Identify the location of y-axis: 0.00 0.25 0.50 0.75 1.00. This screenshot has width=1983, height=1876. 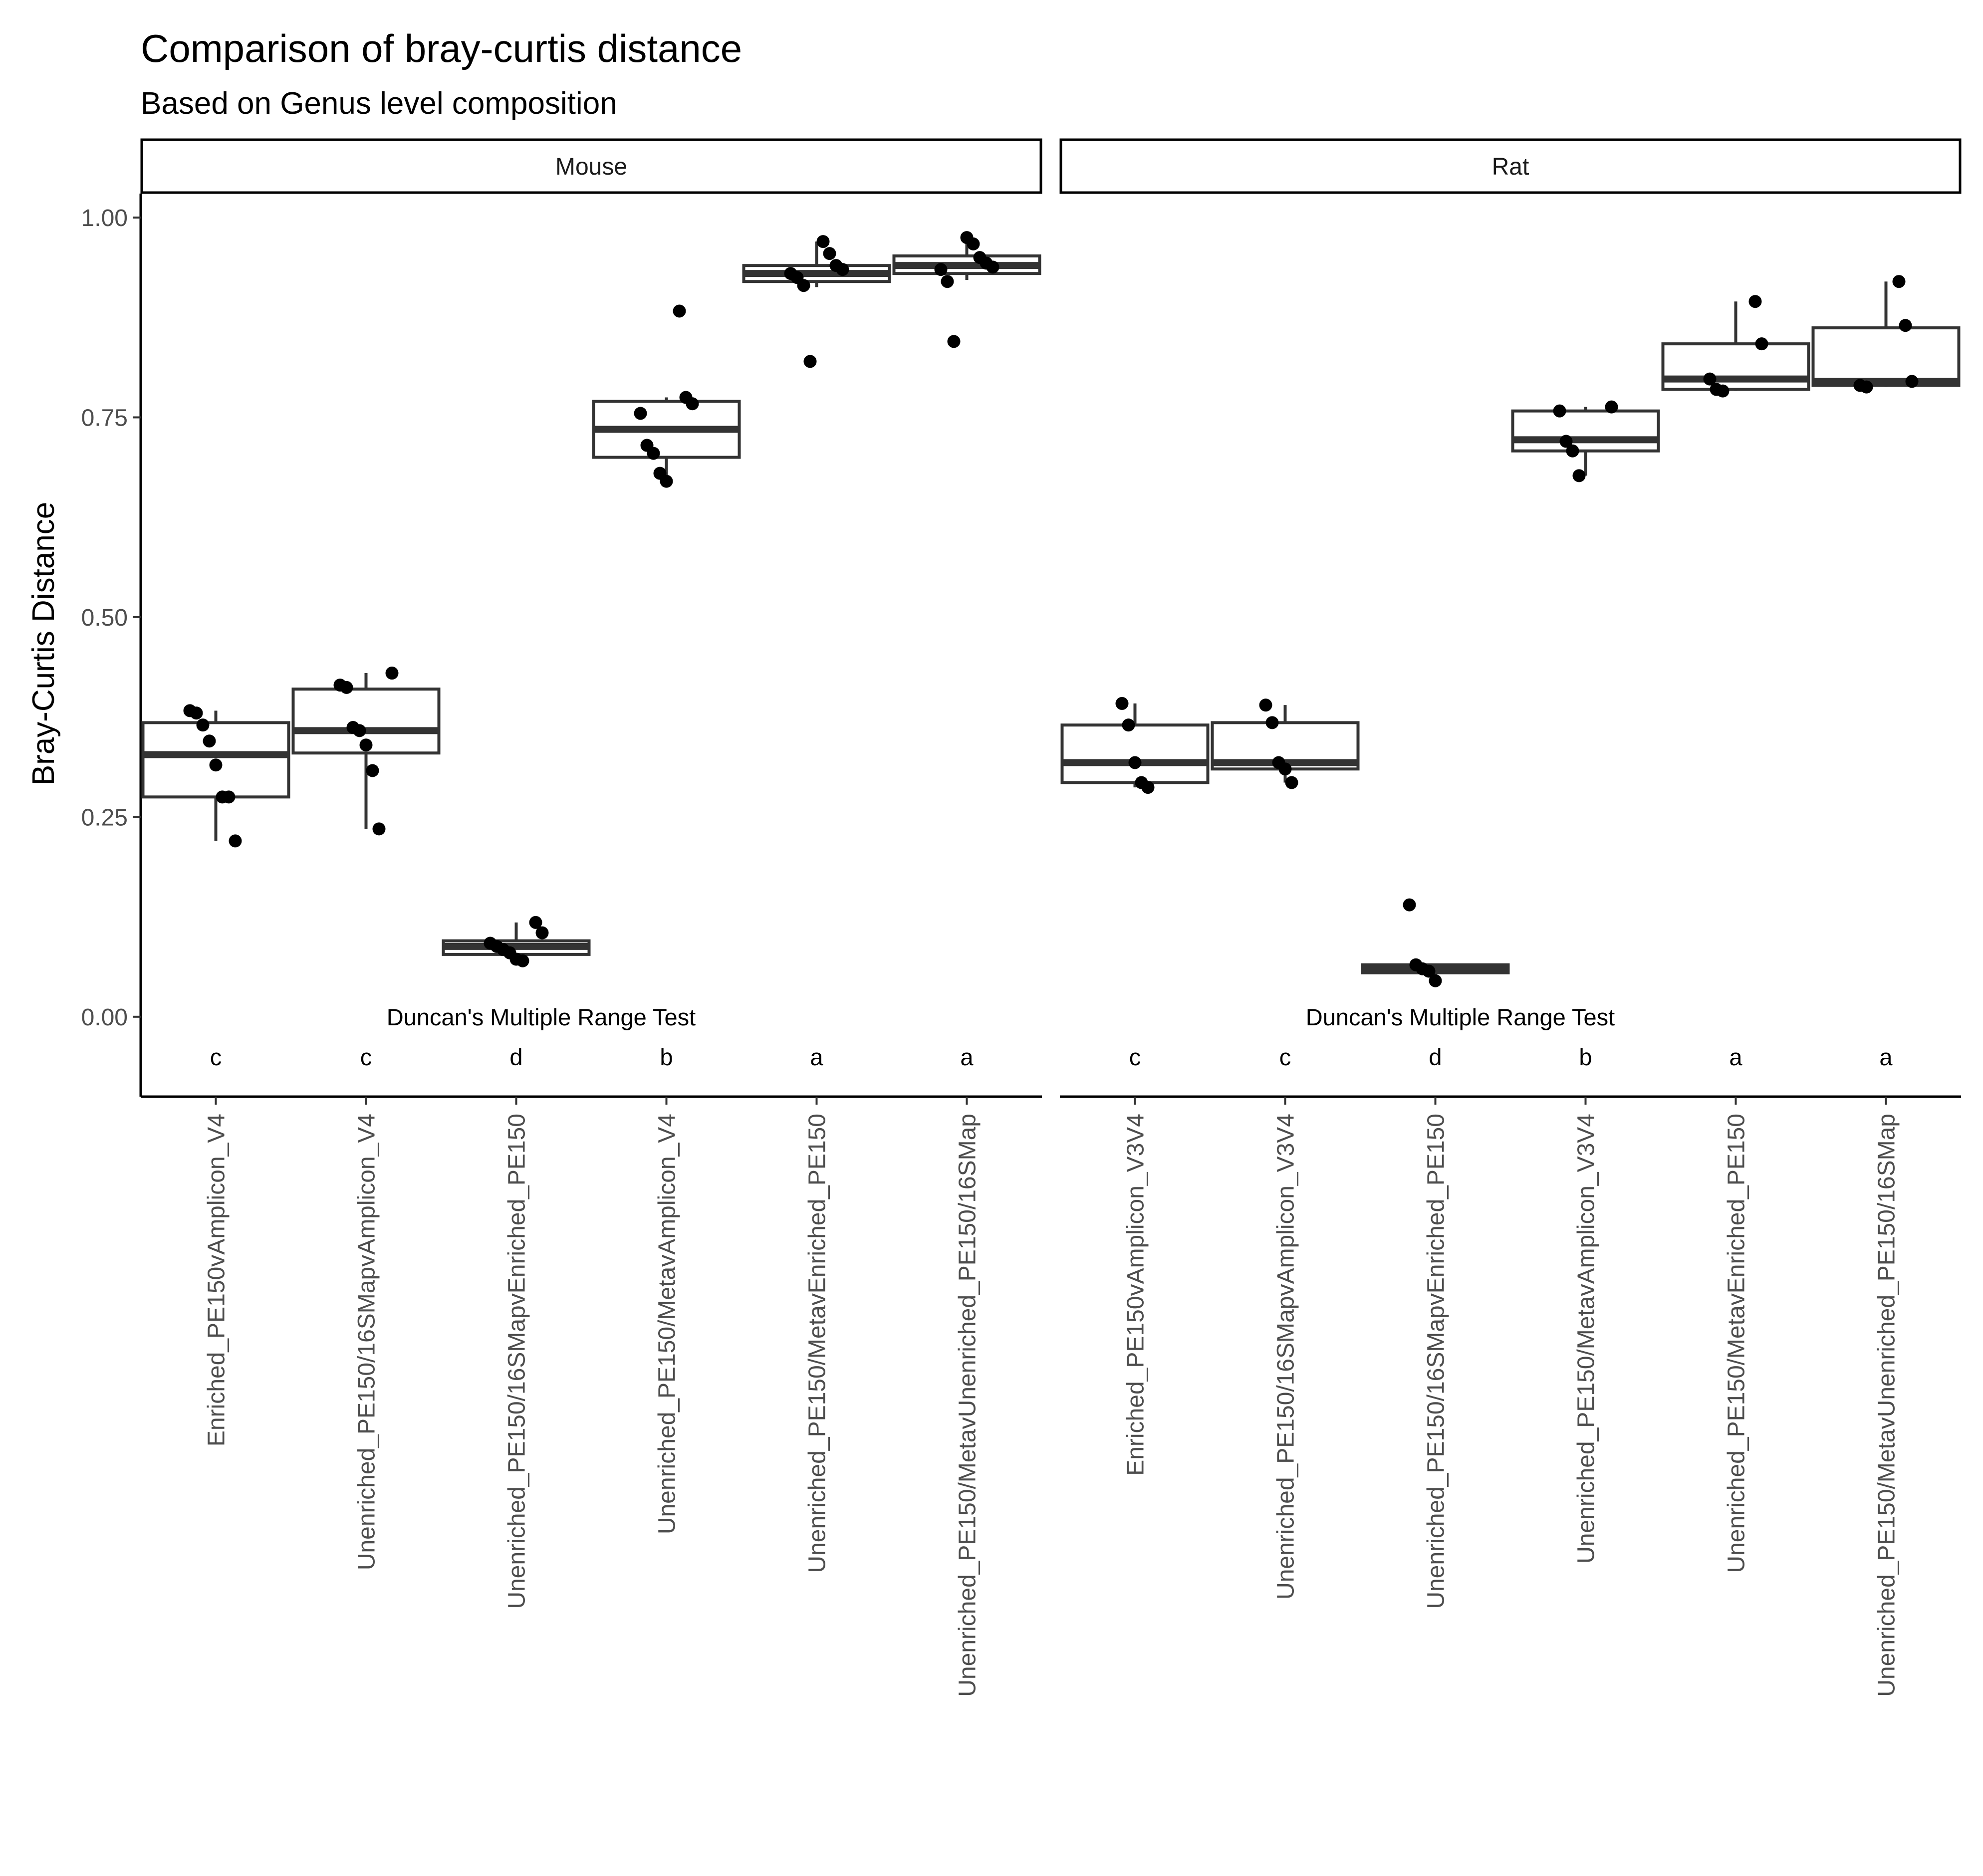
(111, 645).